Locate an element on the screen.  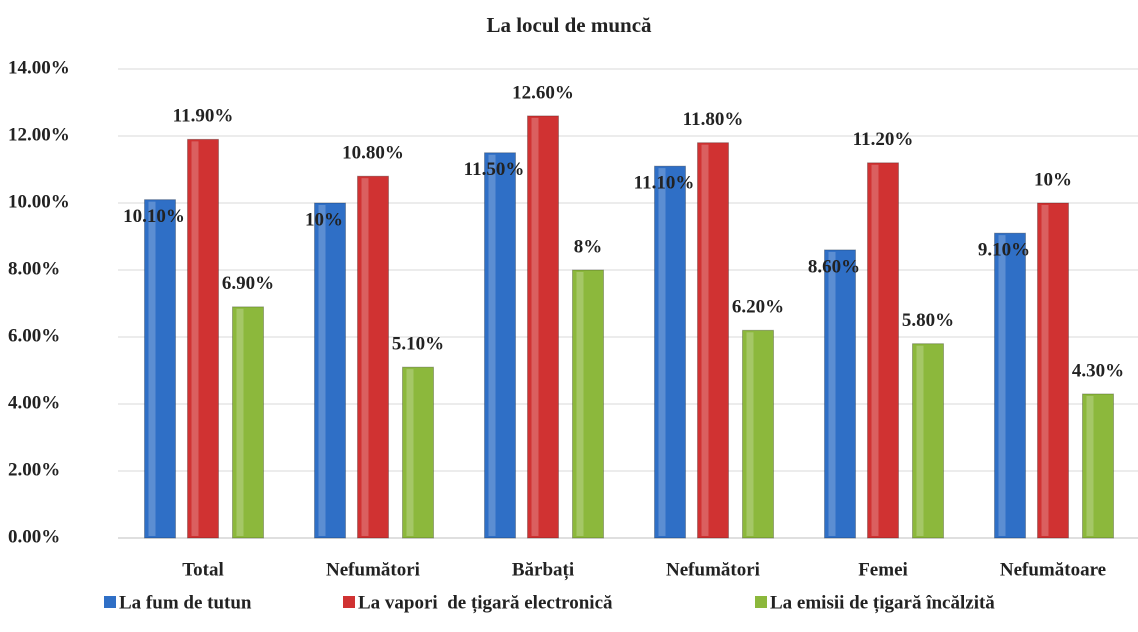
data-label: 10.80% is located at coordinates (373, 153).